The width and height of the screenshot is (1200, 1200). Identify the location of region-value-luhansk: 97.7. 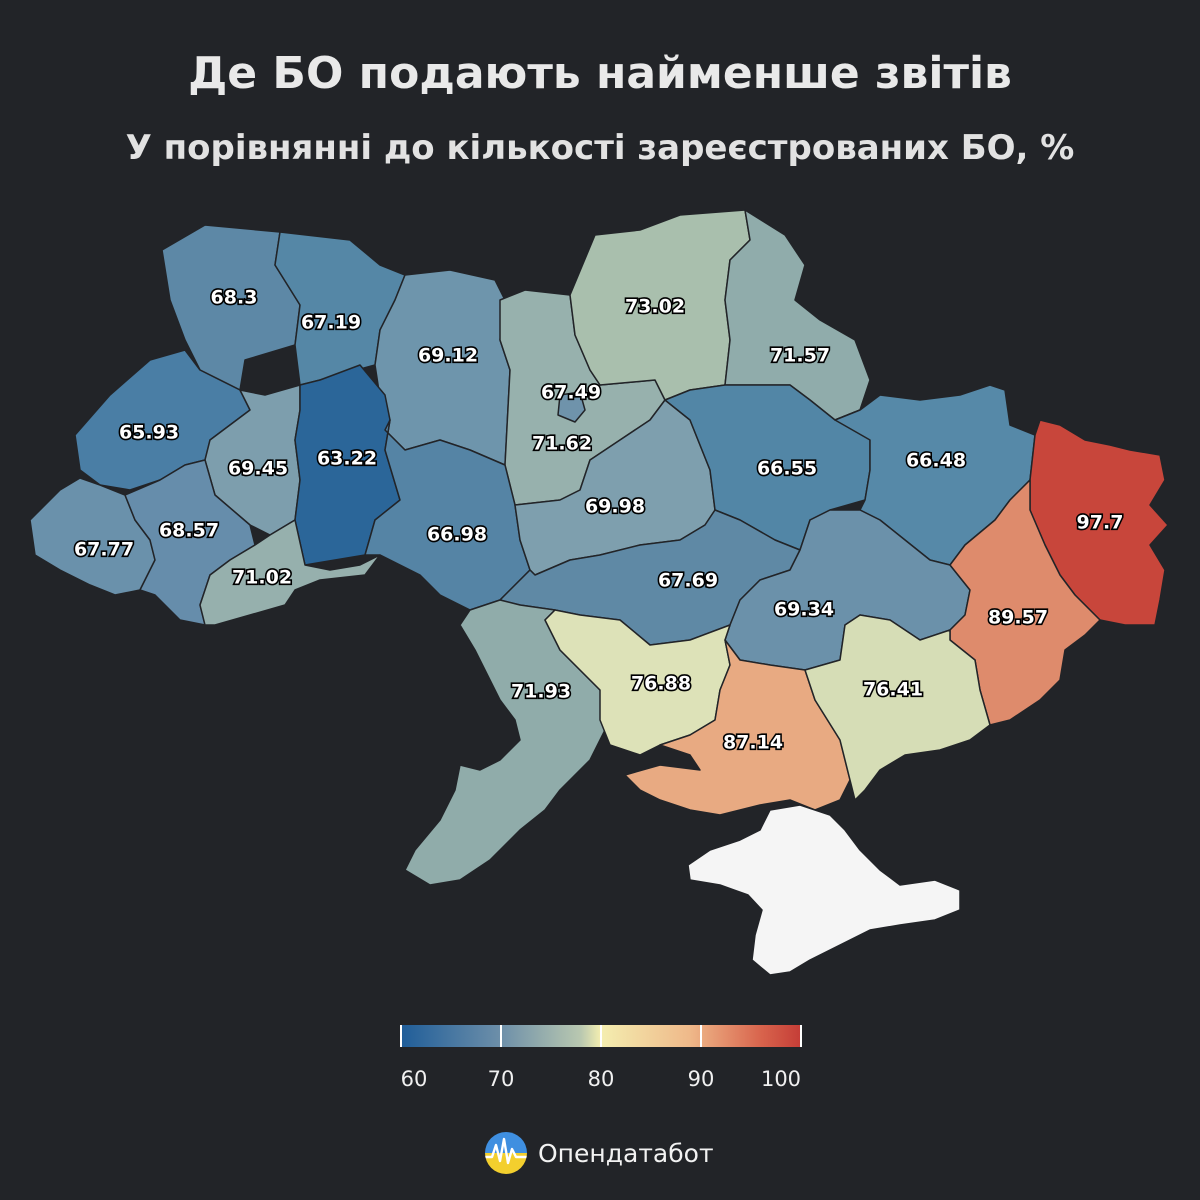
(1100, 523).